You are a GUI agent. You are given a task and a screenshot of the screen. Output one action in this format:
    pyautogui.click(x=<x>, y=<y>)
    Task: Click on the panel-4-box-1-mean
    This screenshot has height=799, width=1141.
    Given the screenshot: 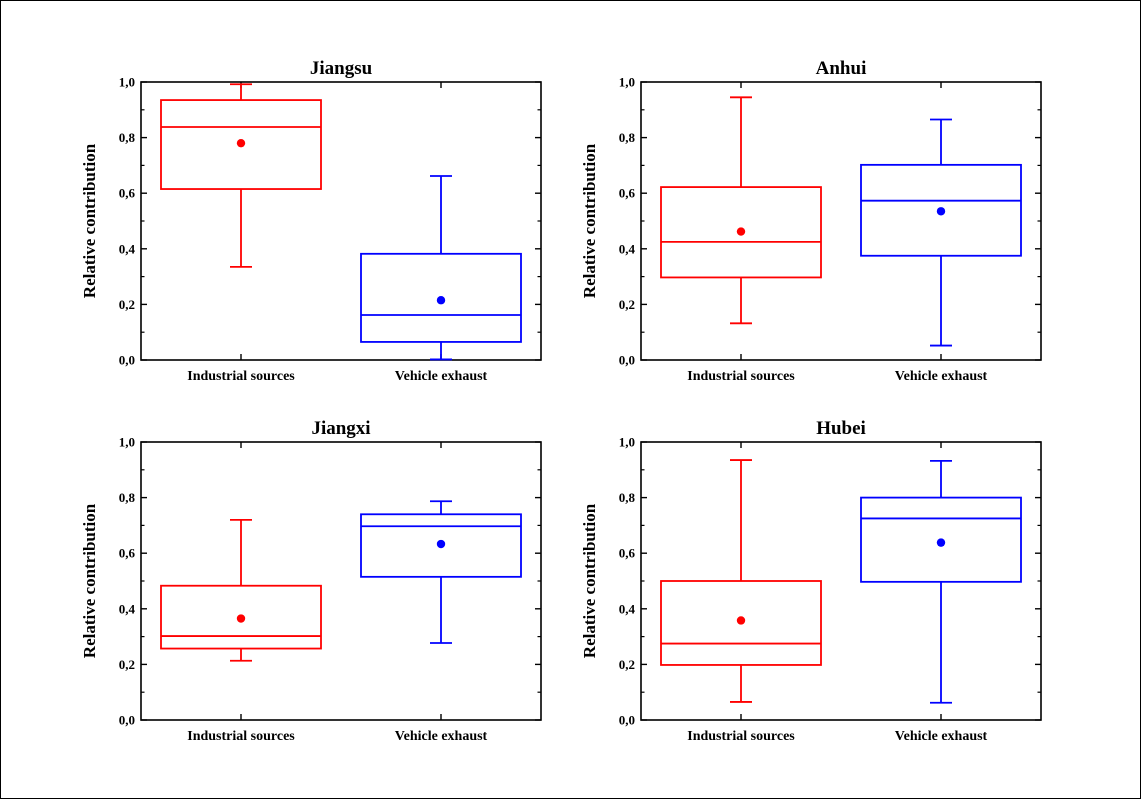 What is the action you would take?
    pyautogui.click(x=741, y=620)
    